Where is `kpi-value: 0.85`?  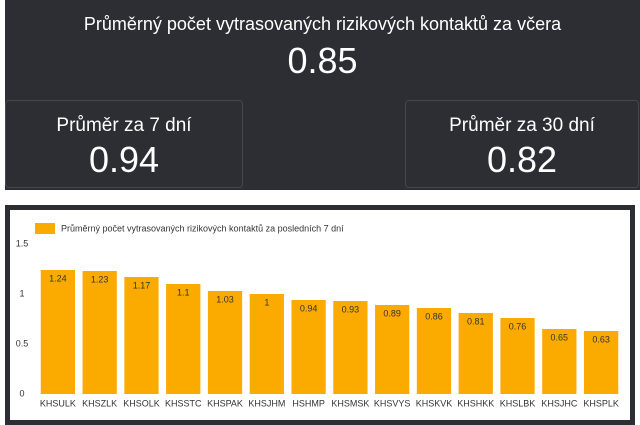 kpi-value: 0.85 is located at coordinates (322, 60).